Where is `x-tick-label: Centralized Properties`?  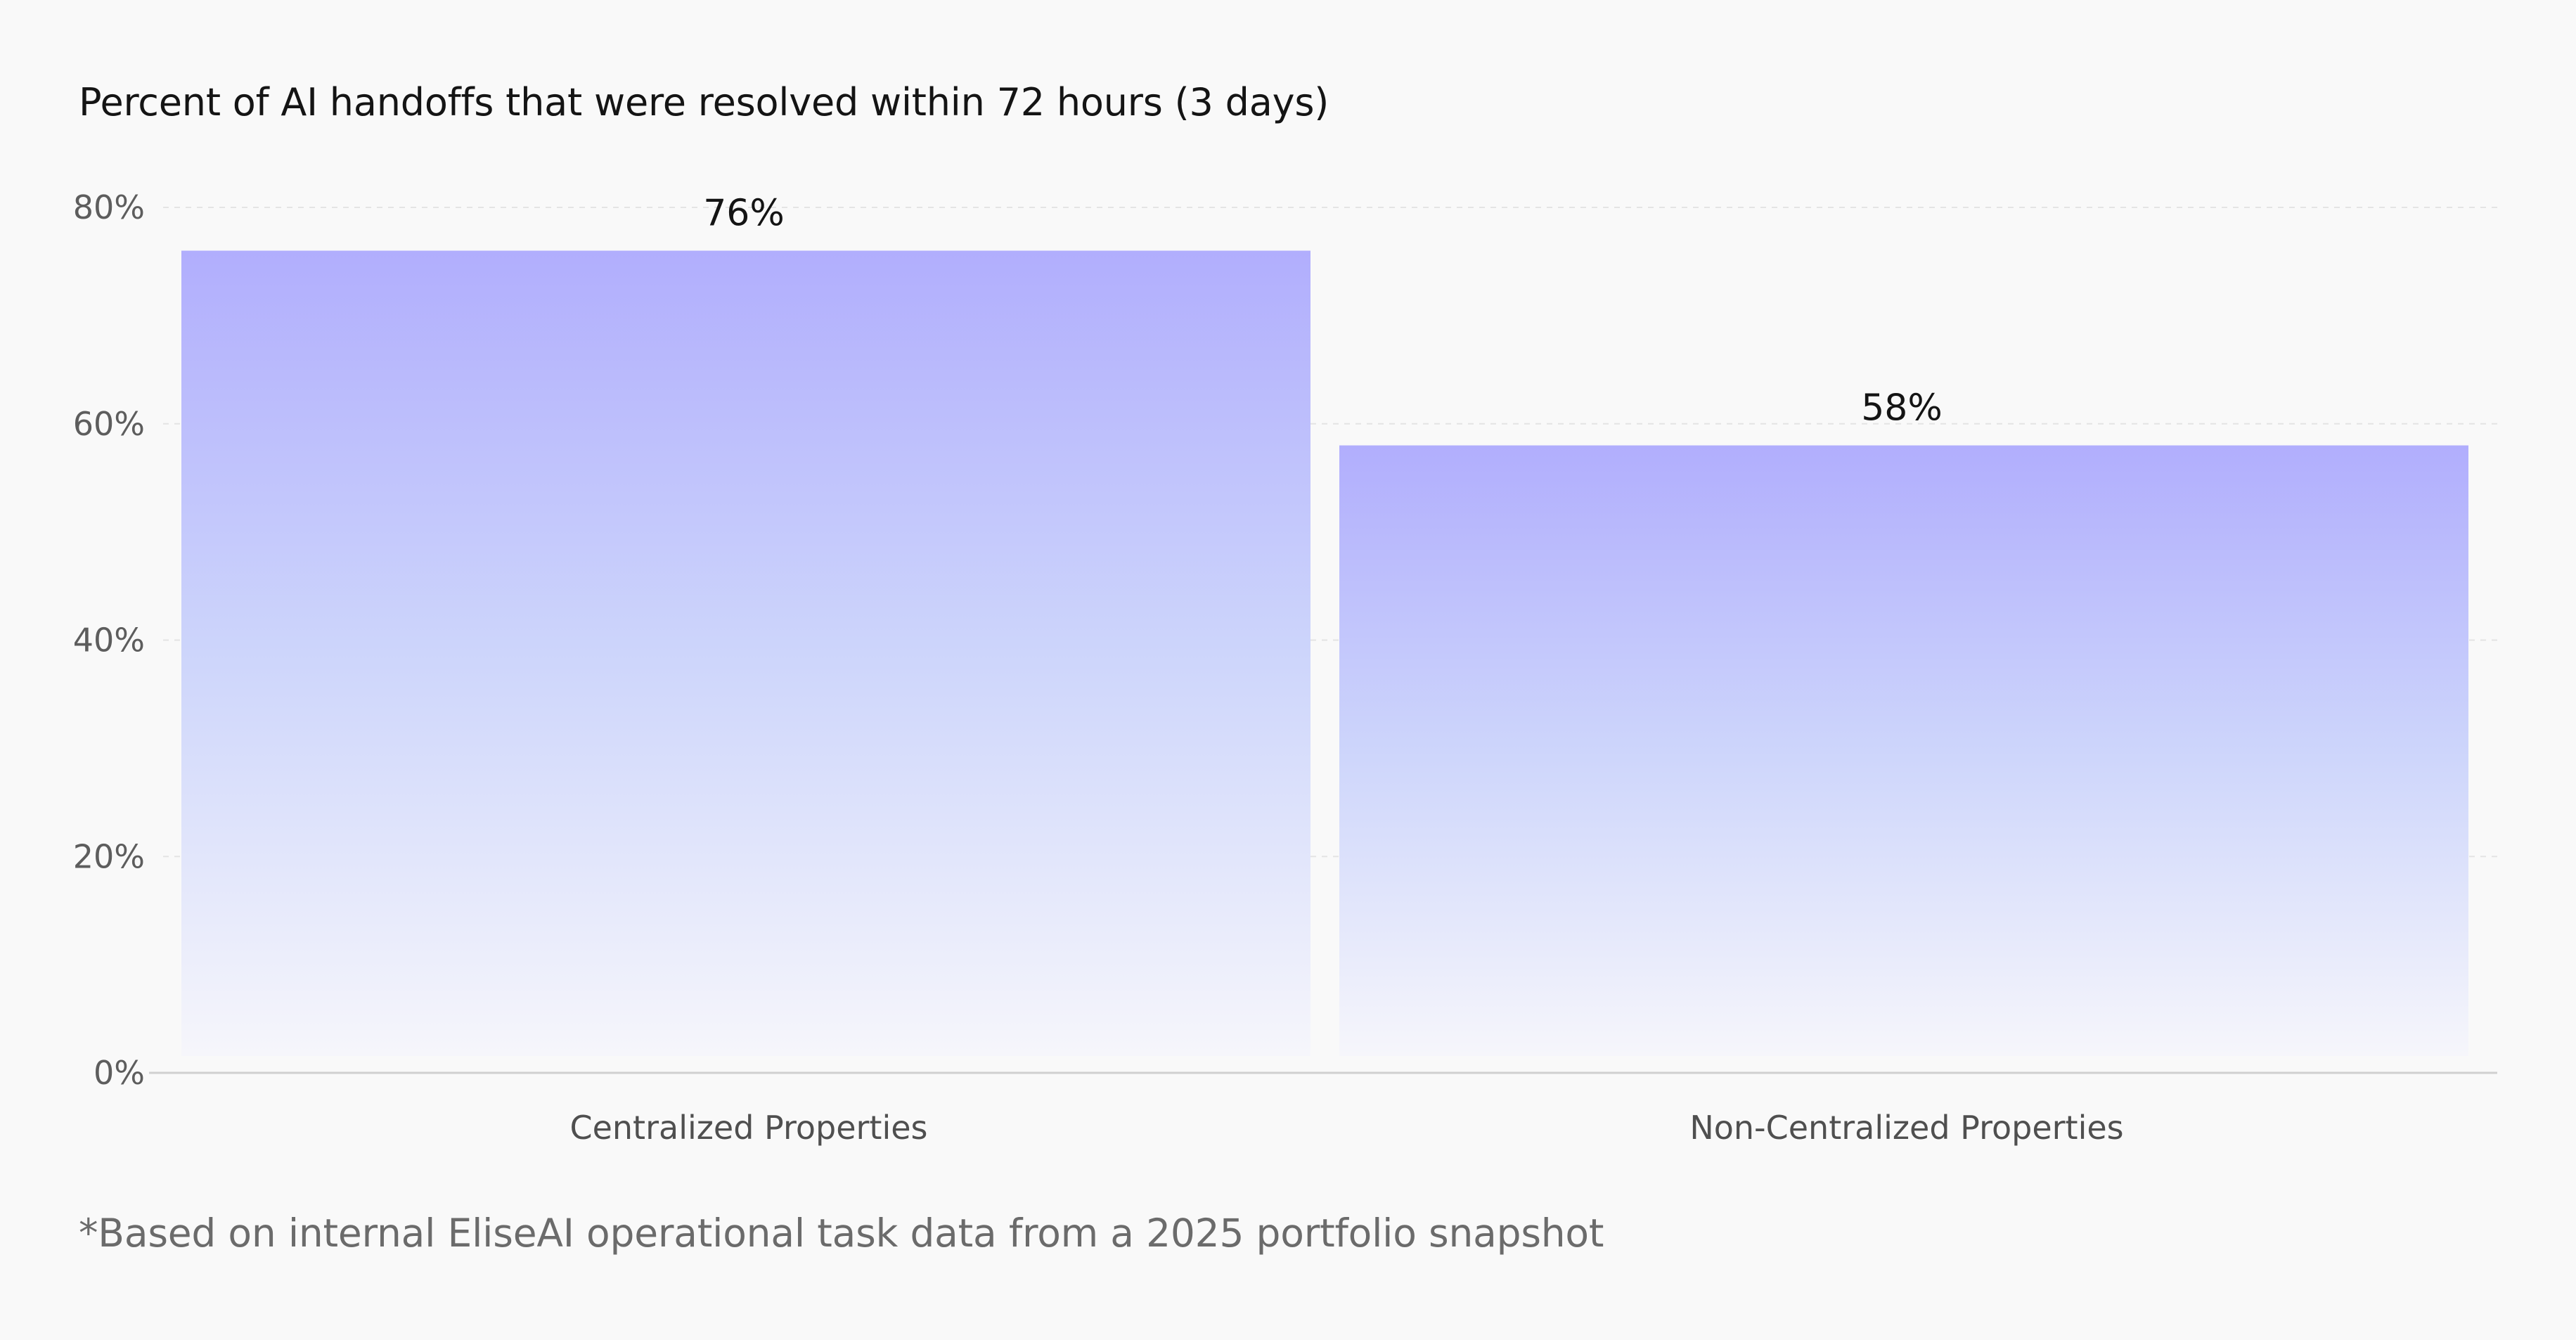
x-tick-label: Centralized Properties is located at coordinates (748, 1128).